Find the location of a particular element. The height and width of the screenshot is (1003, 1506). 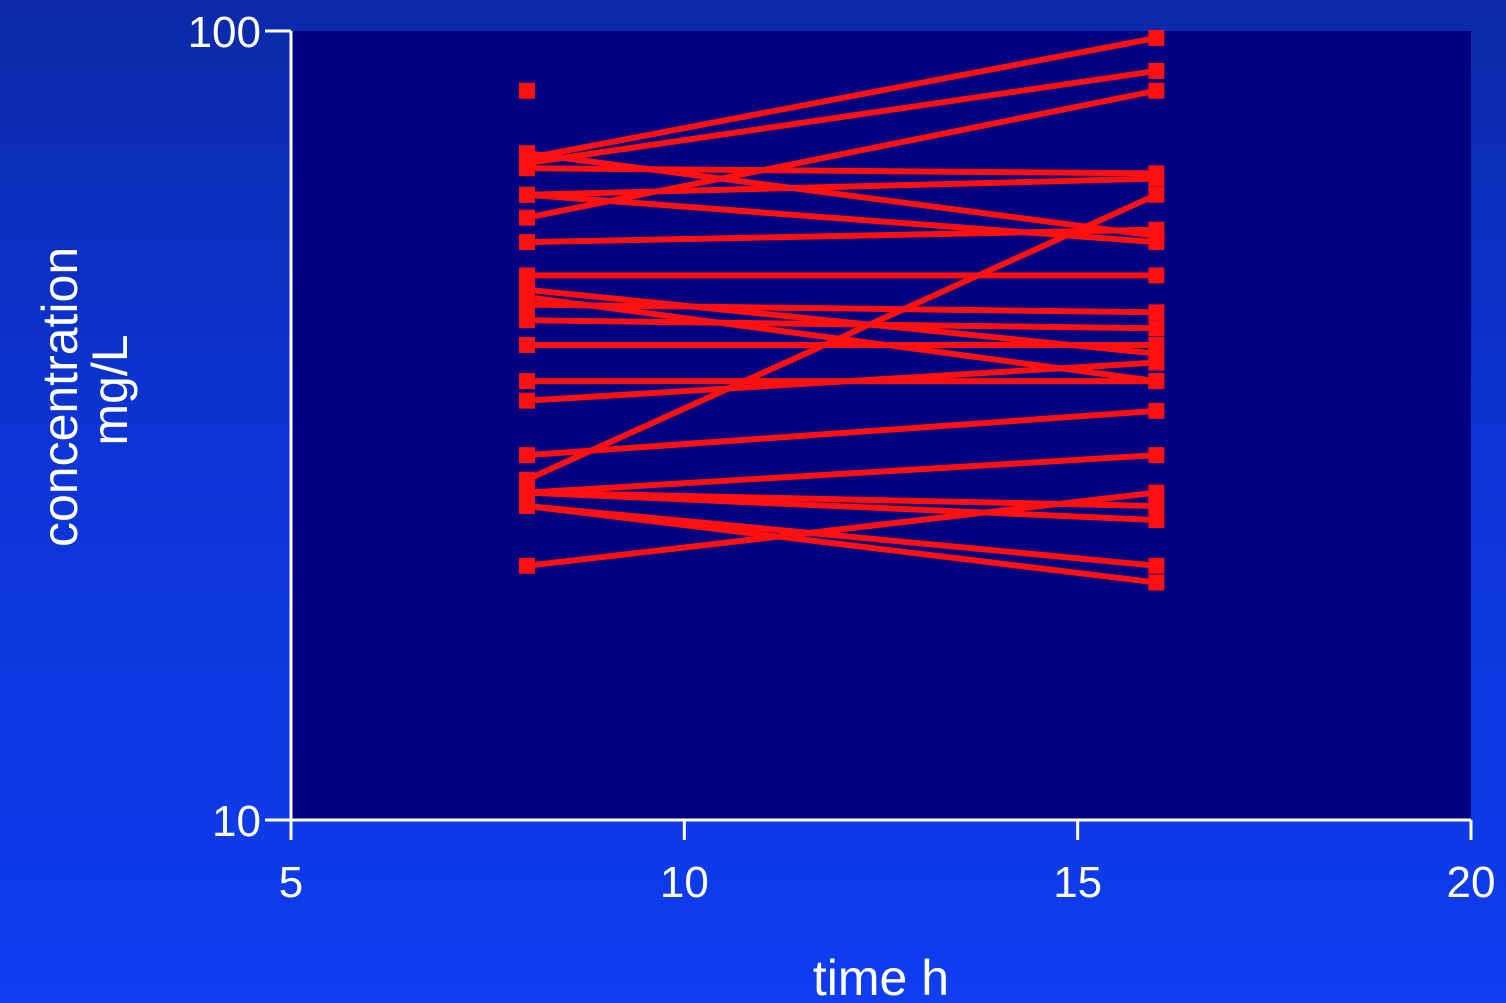

y-axis-title-line-2: mg/L is located at coordinates (110, 389).